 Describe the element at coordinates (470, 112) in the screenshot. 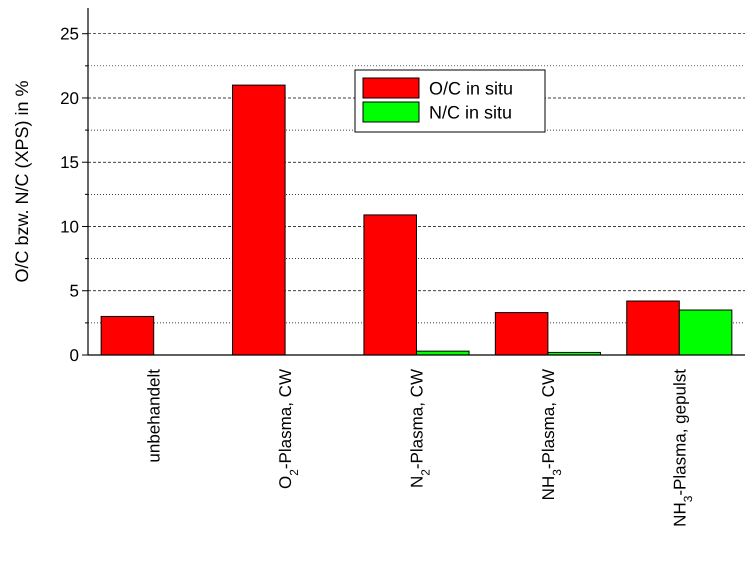

I see `legend-label: N/C in situ` at that location.